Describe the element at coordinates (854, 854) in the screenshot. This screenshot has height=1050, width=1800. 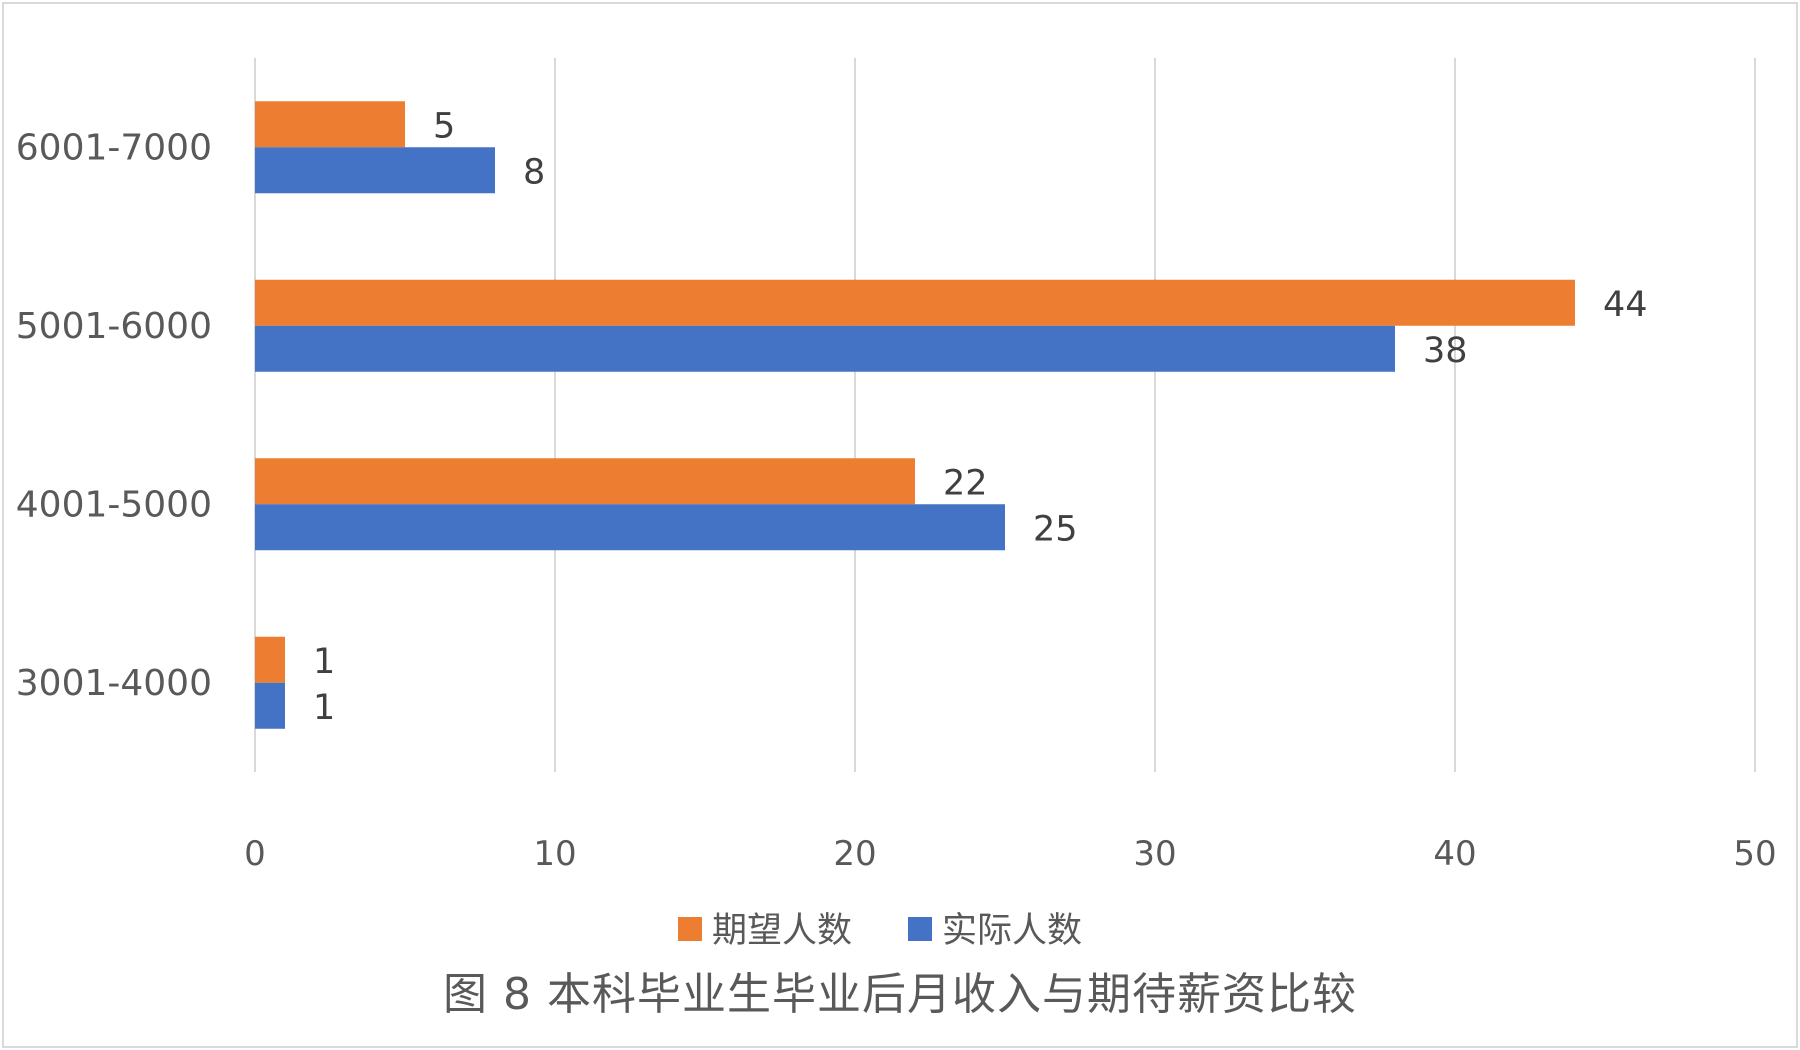
I see `x-tick-label-20: 20` at that location.